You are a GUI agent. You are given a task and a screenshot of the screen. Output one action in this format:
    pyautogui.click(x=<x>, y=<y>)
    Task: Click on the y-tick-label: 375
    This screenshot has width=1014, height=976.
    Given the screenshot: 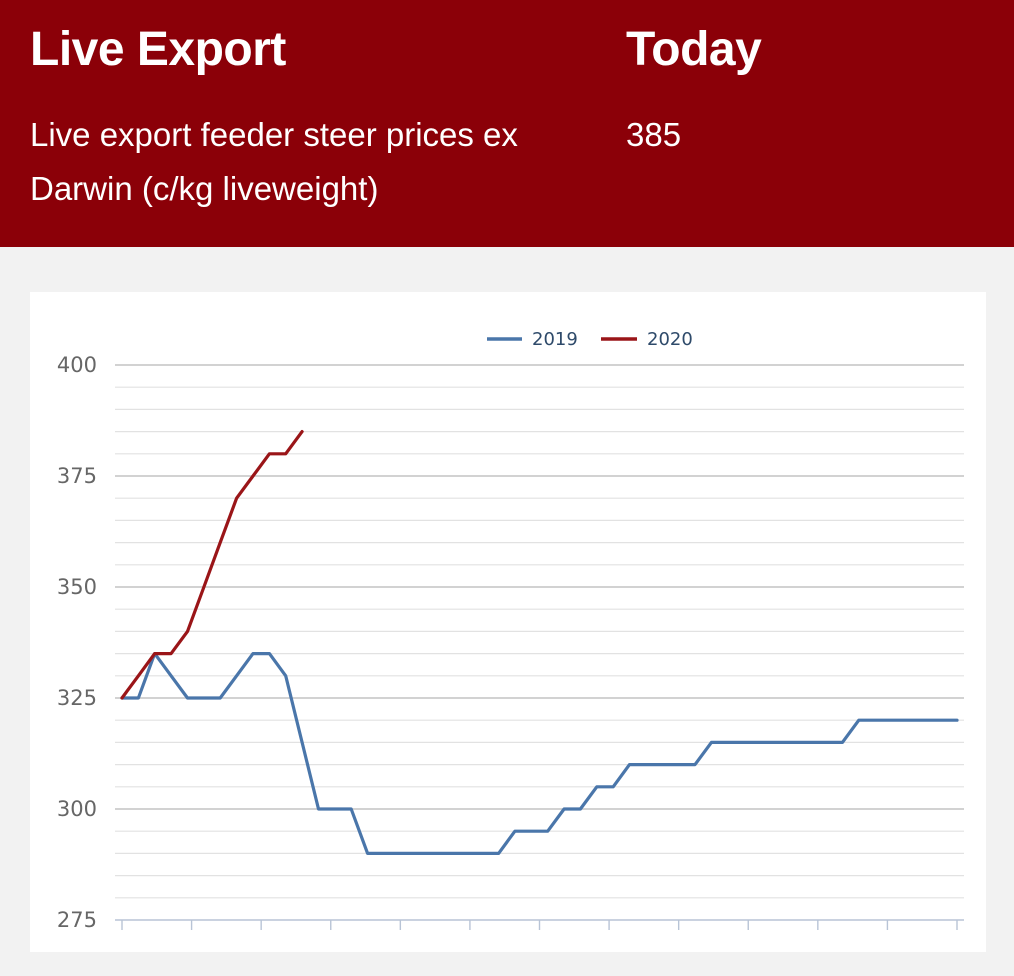 What is the action you would take?
    pyautogui.click(x=77, y=476)
    